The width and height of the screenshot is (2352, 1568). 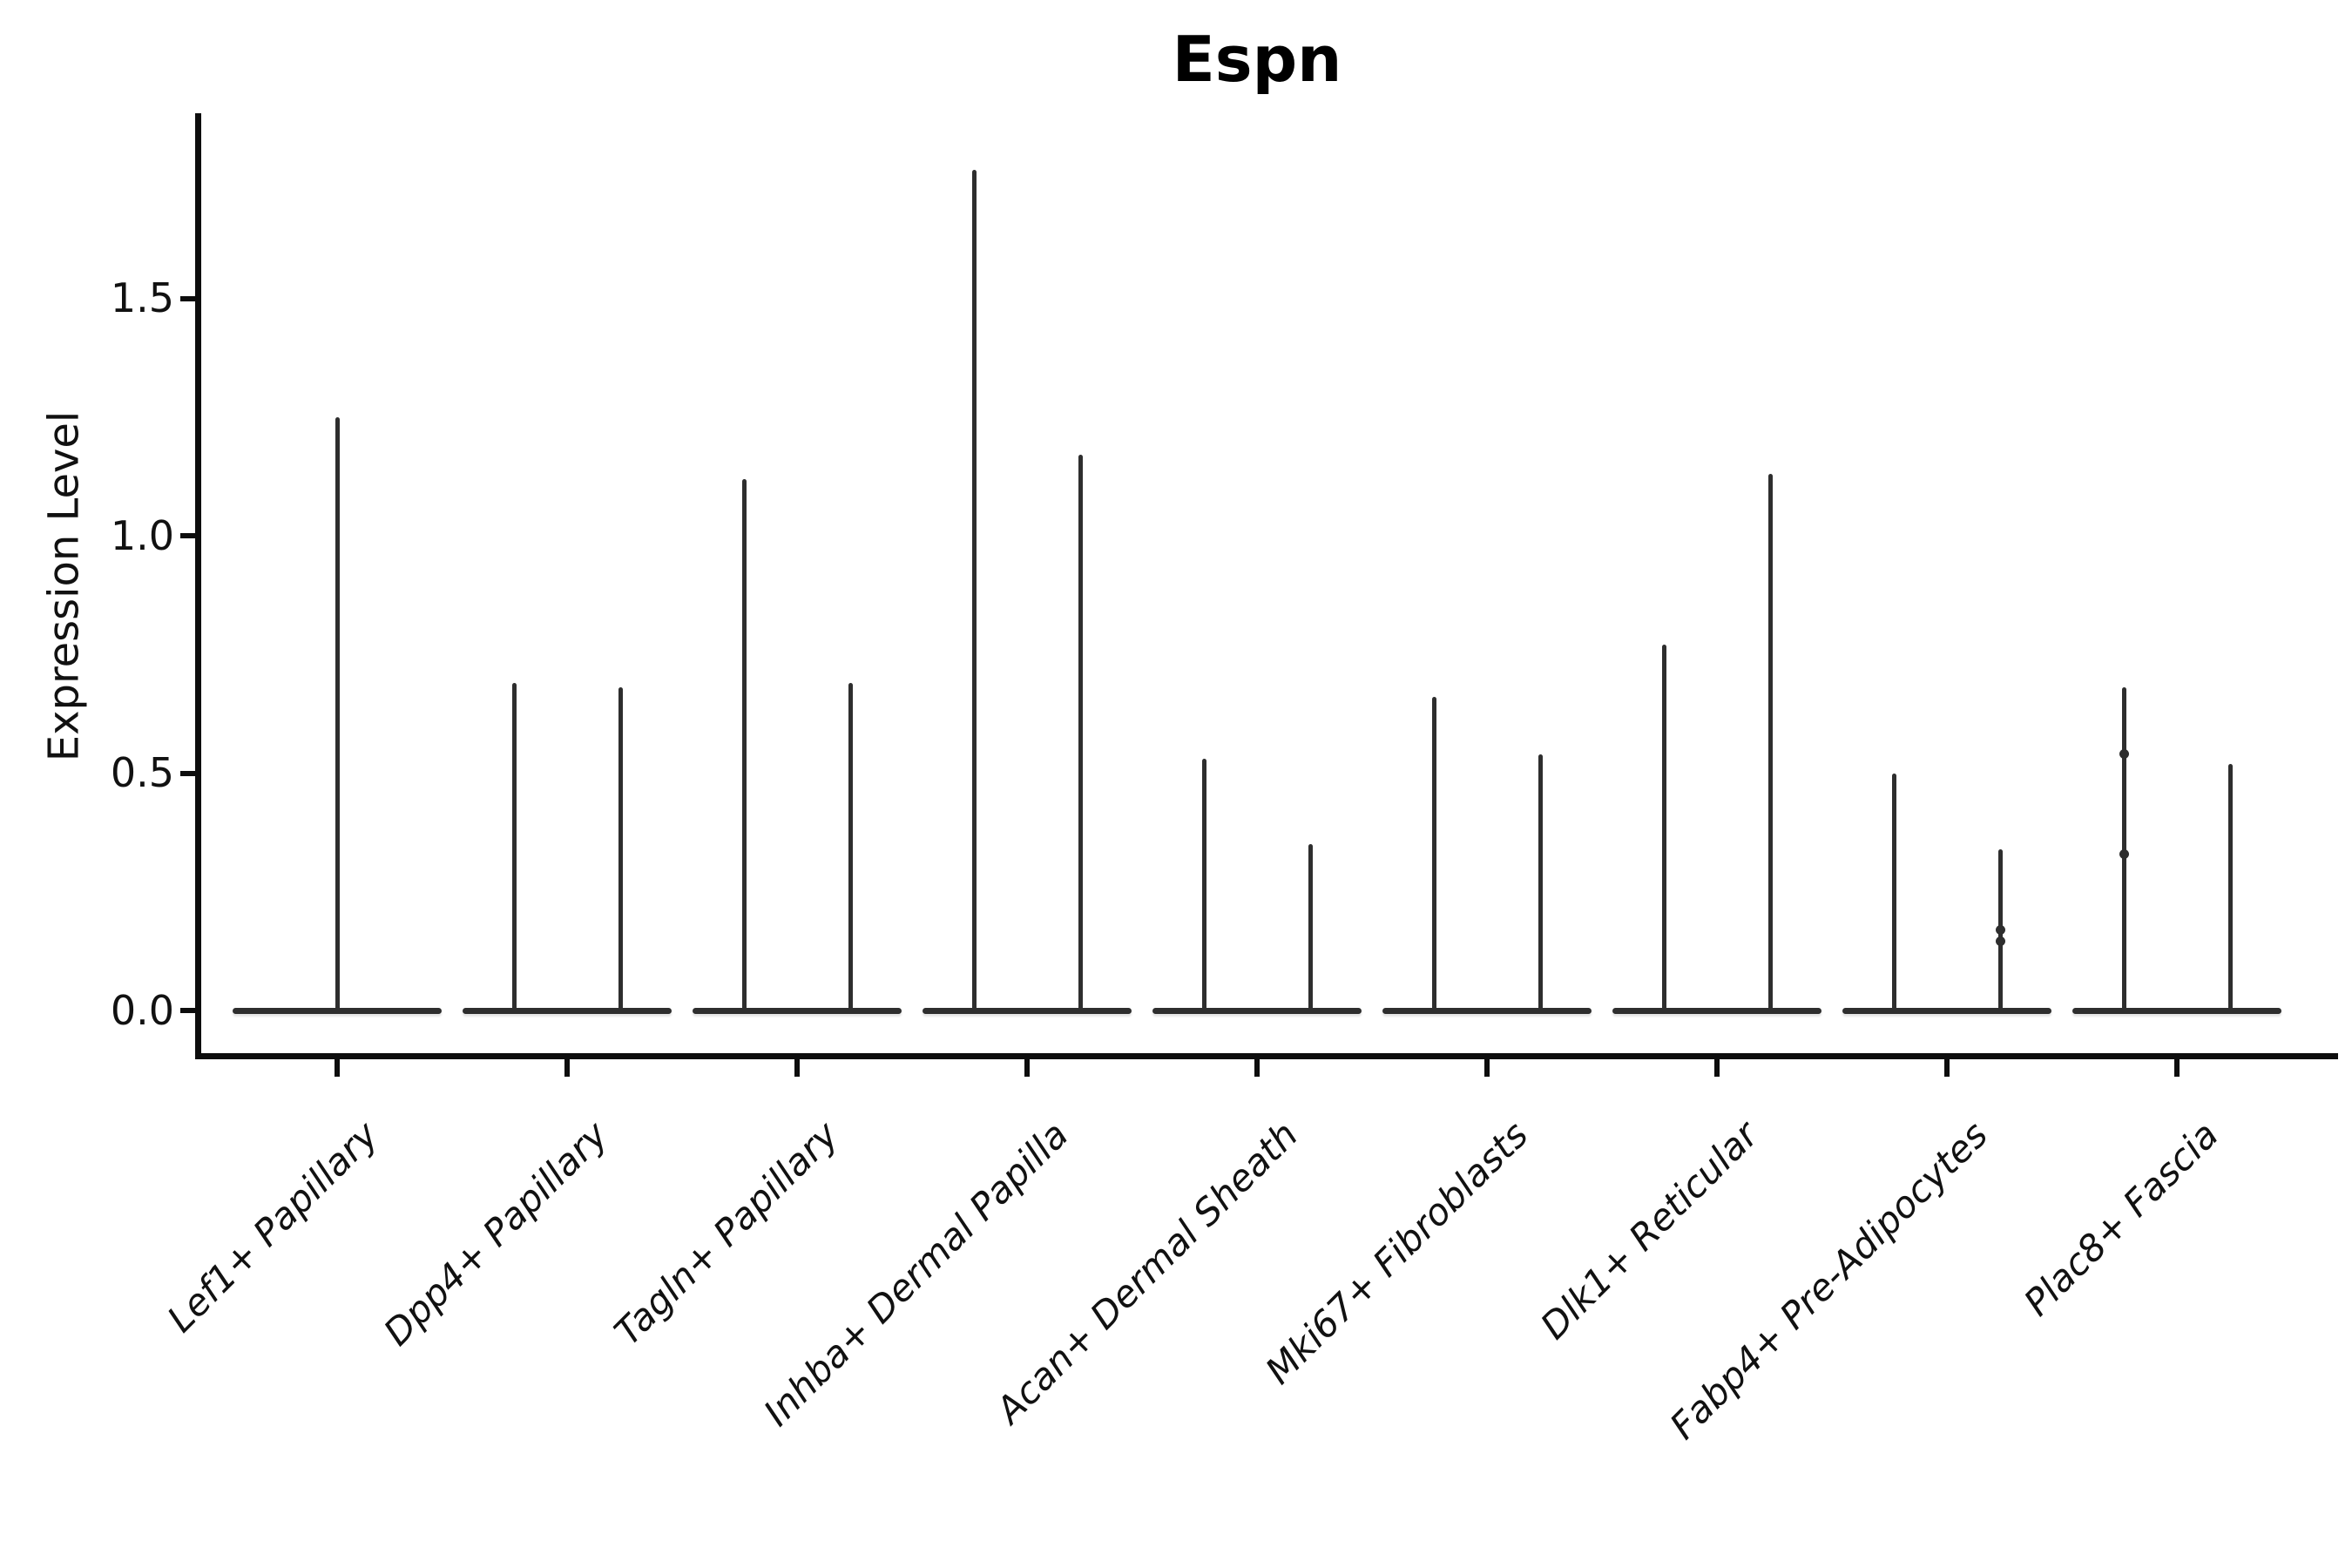 I want to click on y-tick-label: 1.5, so click(x=142, y=297).